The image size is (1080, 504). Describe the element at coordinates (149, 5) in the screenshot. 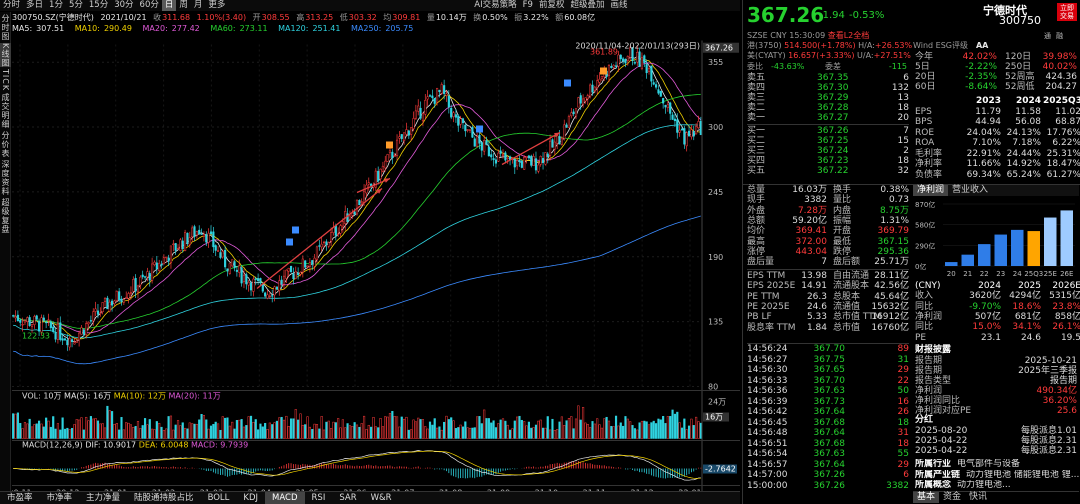

I see `tab-60min: 60分` at that location.